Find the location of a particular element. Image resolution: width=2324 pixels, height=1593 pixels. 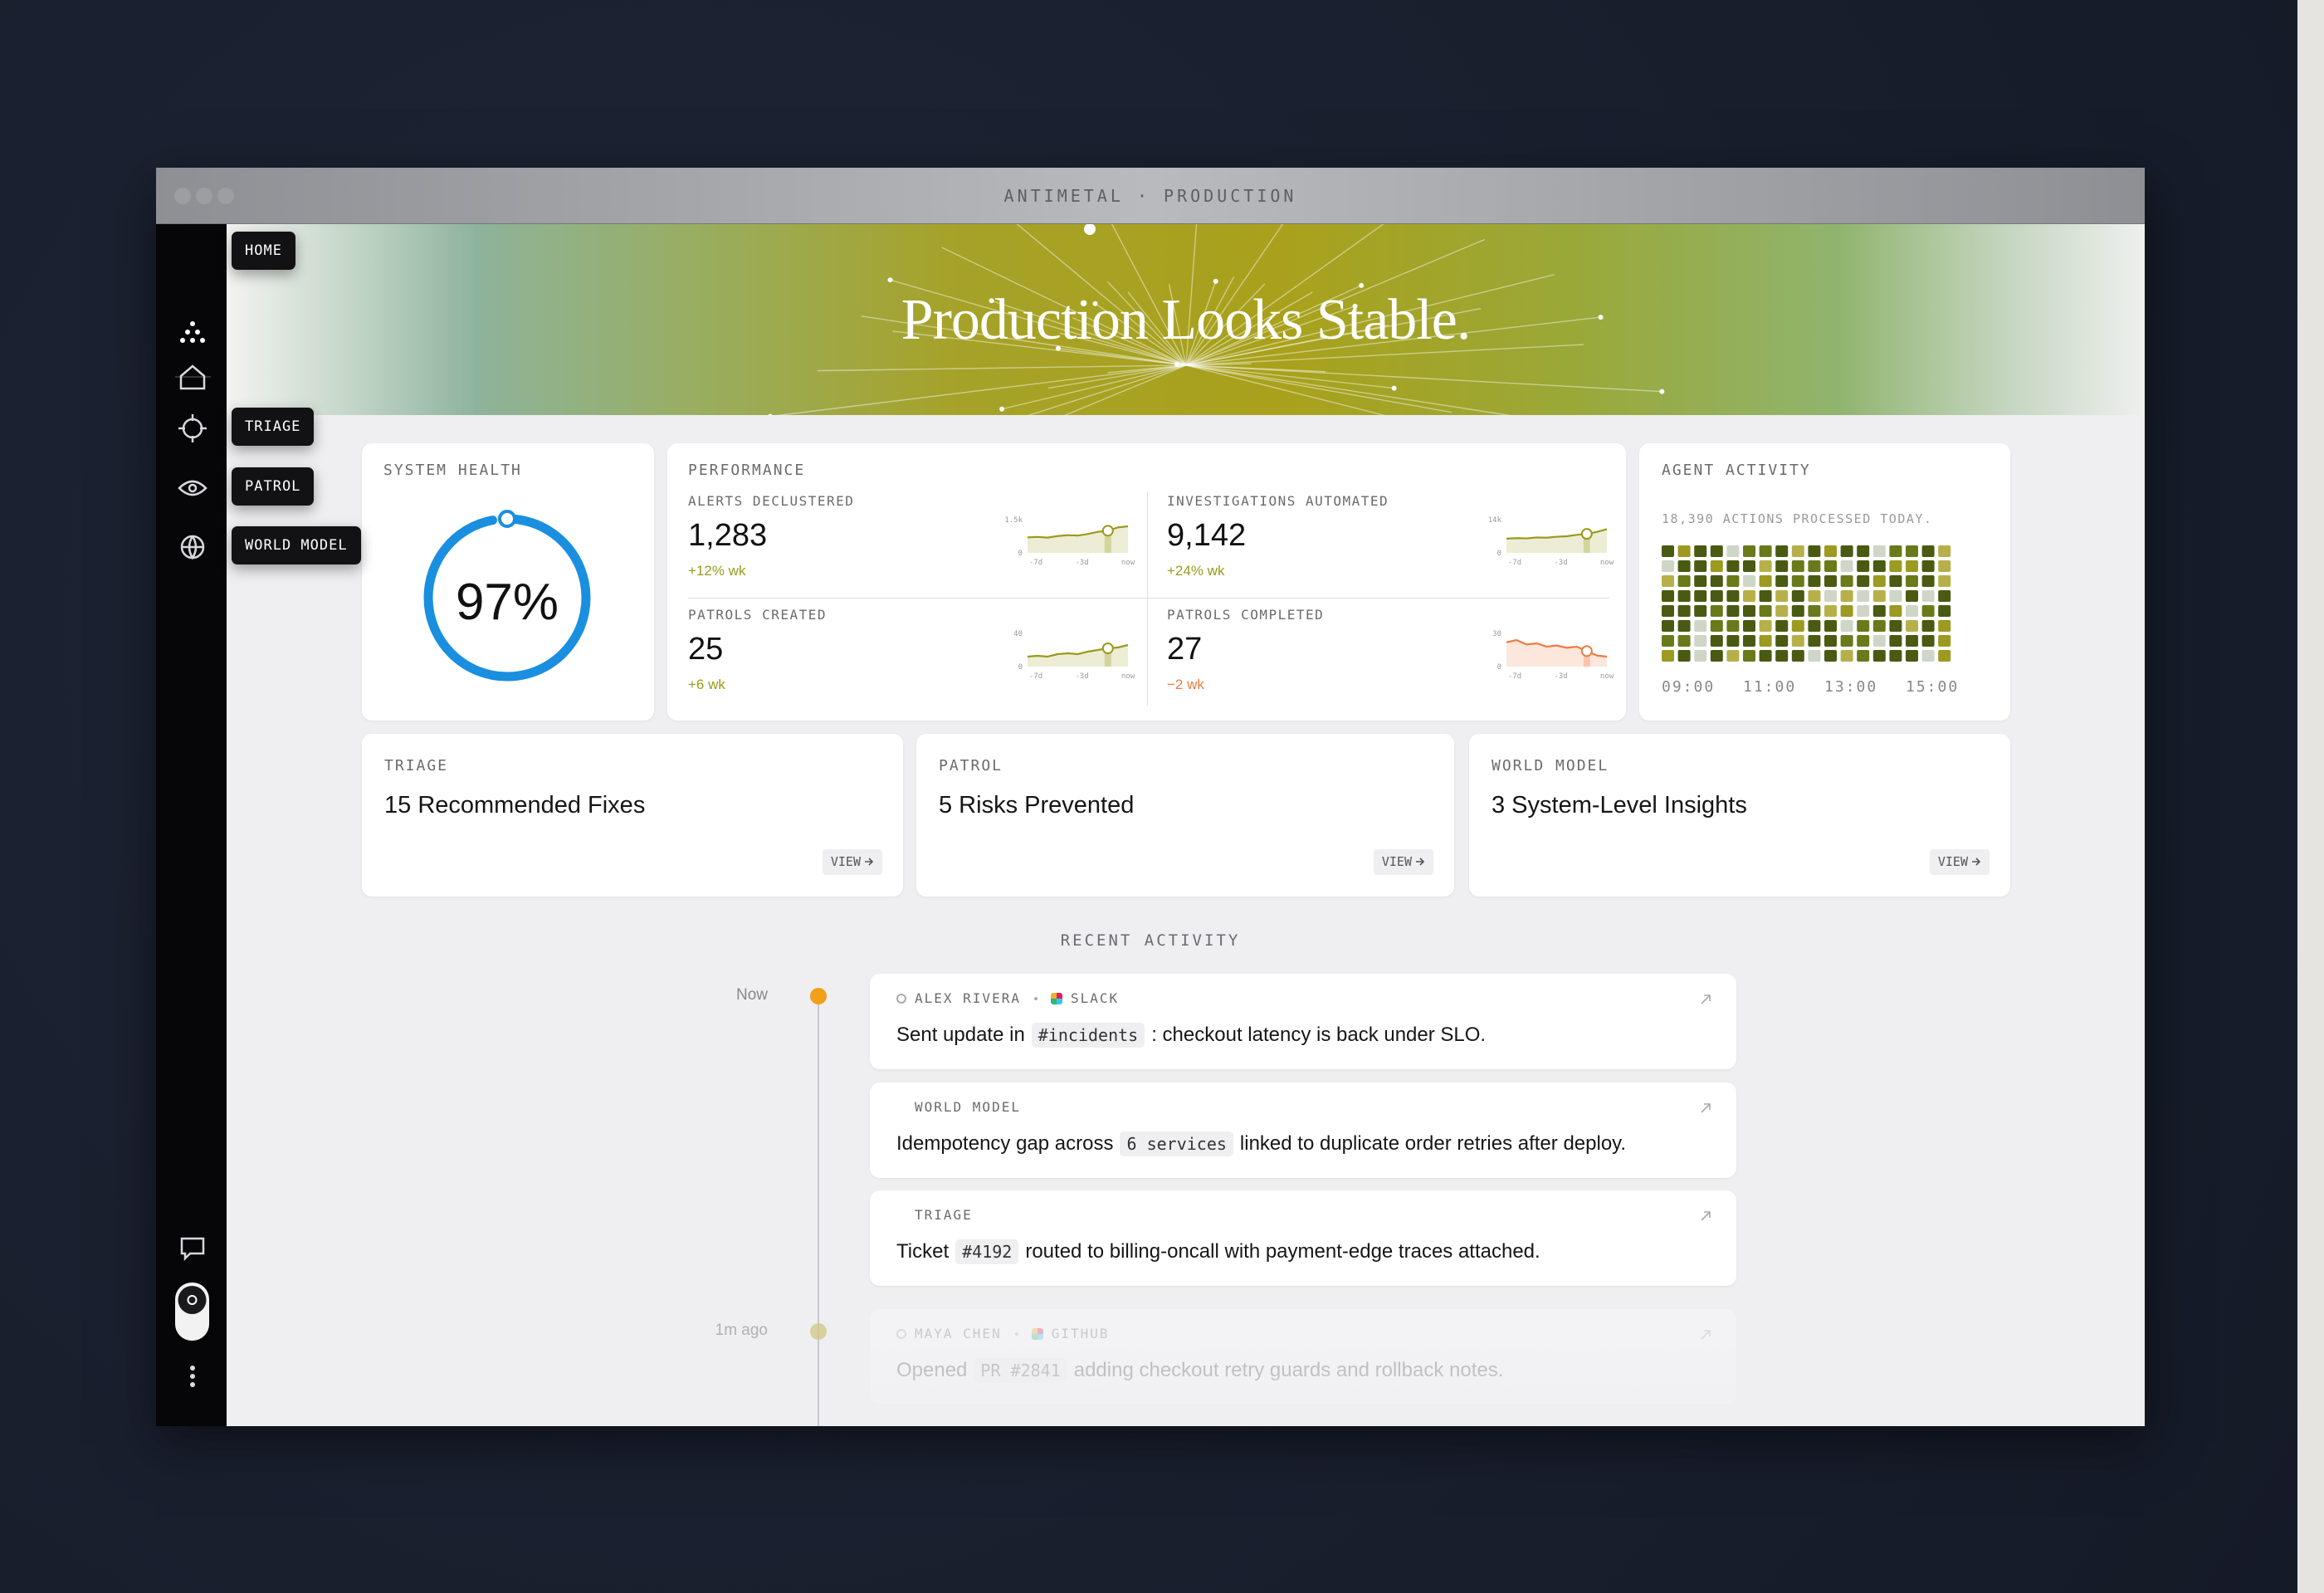

activity-meta: TRIAGE is located at coordinates (935, 1215).